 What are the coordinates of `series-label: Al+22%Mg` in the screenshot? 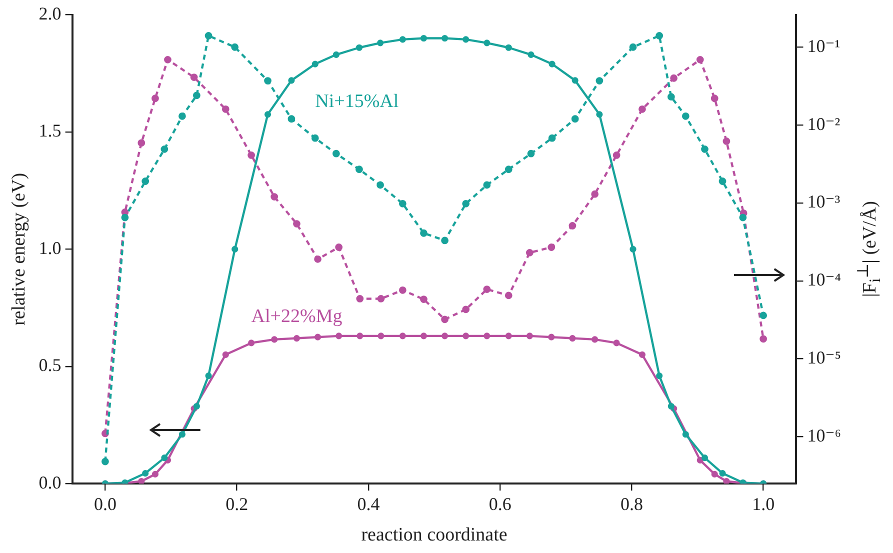 It's located at (297, 316).